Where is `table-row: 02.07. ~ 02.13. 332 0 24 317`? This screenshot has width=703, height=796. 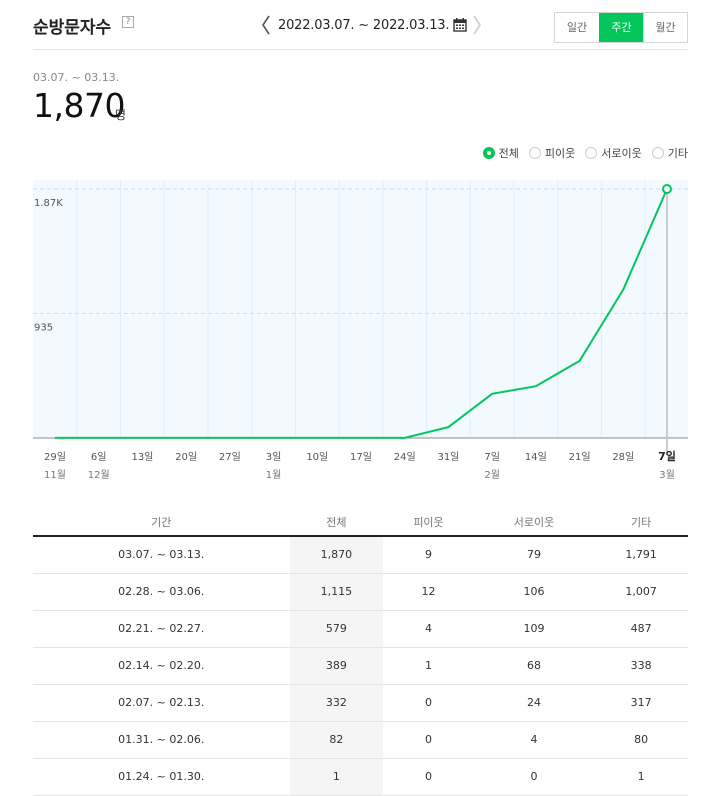
table-row: 02.07. ~ 02.13. 332 0 24 317 is located at coordinates (360, 703).